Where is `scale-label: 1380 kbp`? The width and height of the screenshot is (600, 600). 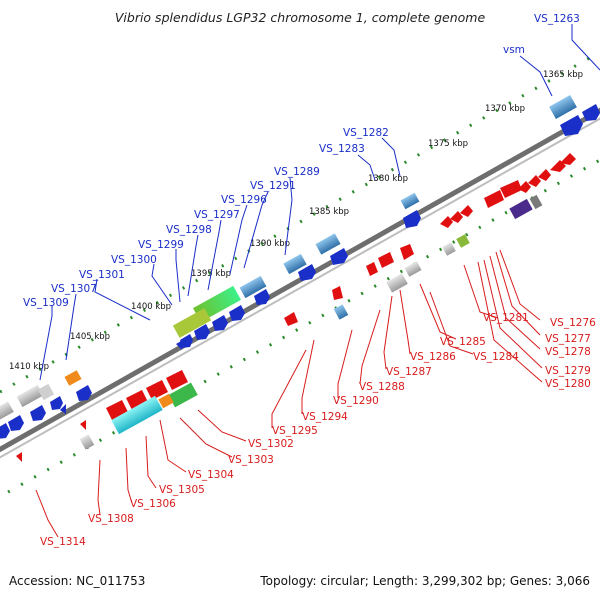
scale-label: 1380 kbp is located at coordinates (388, 179).